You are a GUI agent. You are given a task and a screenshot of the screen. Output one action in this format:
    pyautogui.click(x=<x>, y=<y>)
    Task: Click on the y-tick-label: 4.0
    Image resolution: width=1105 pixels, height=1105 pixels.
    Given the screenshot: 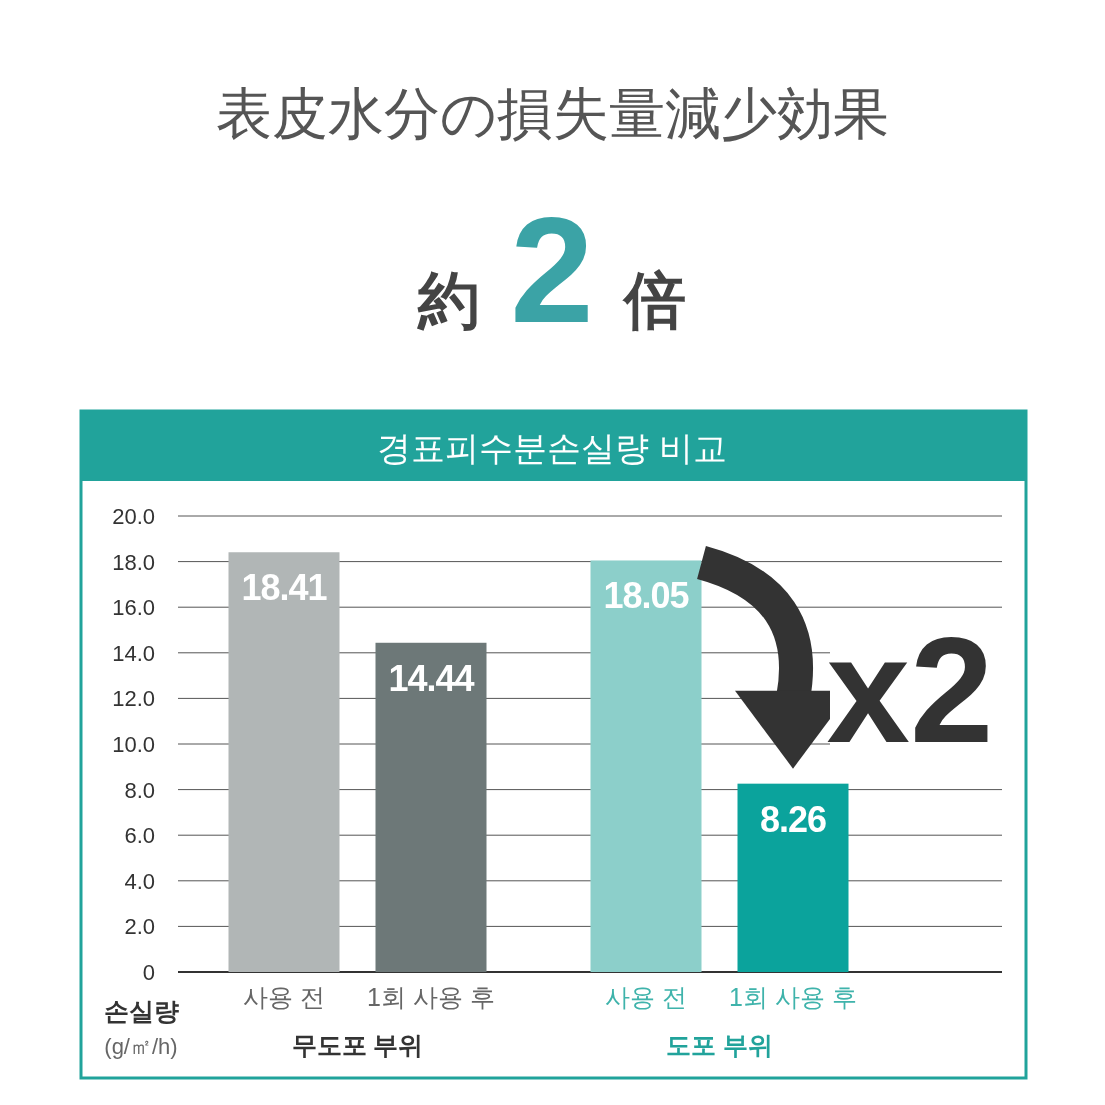 What is the action you would take?
    pyautogui.click(x=139, y=881)
    